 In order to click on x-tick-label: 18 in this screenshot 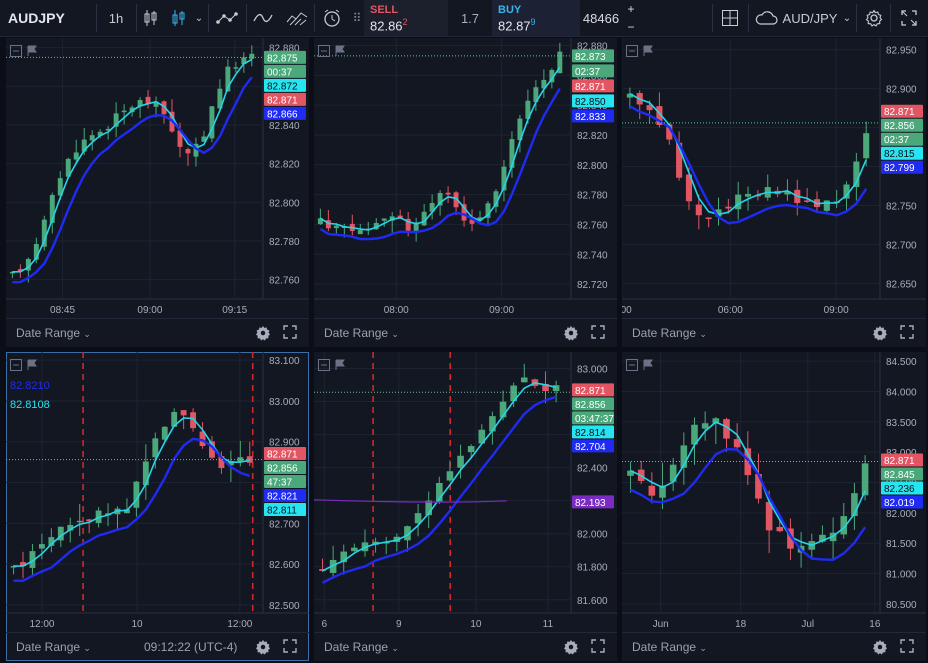, I will do `click(741, 624)`.